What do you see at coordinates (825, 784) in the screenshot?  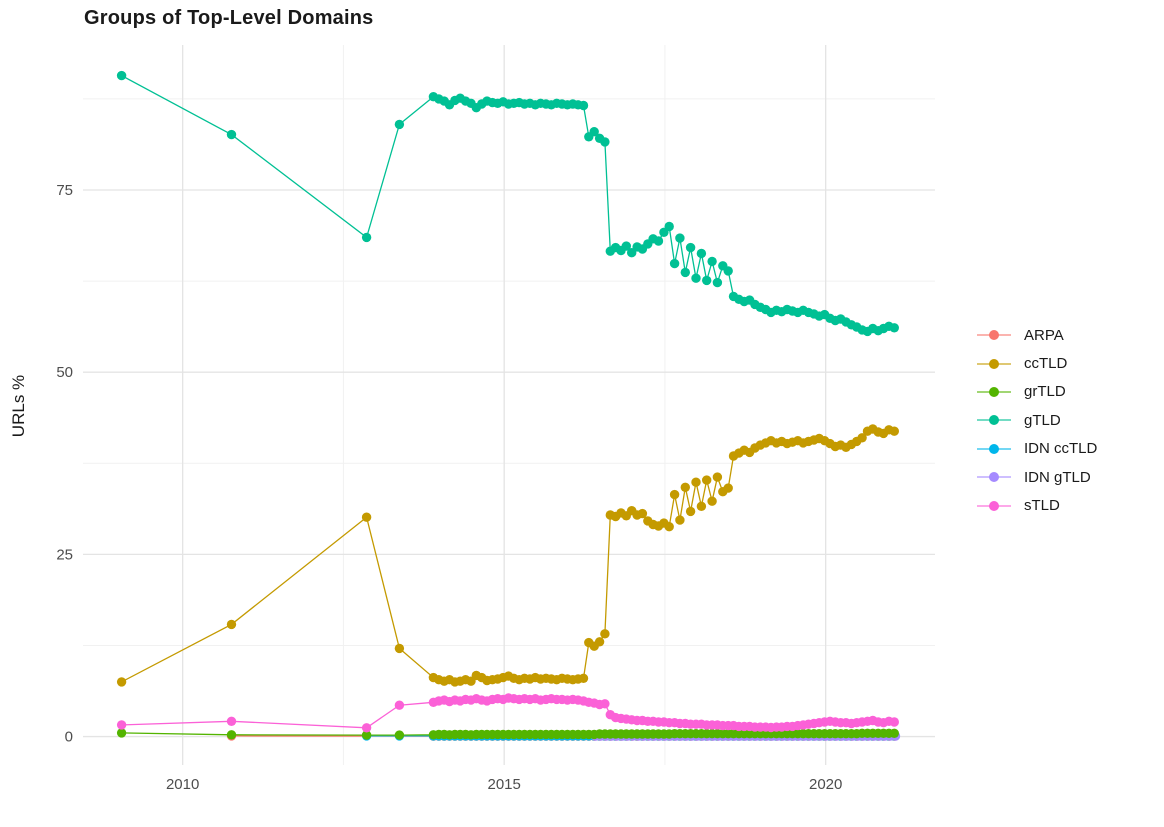 I see `x-tick-label: 2020` at bounding box center [825, 784].